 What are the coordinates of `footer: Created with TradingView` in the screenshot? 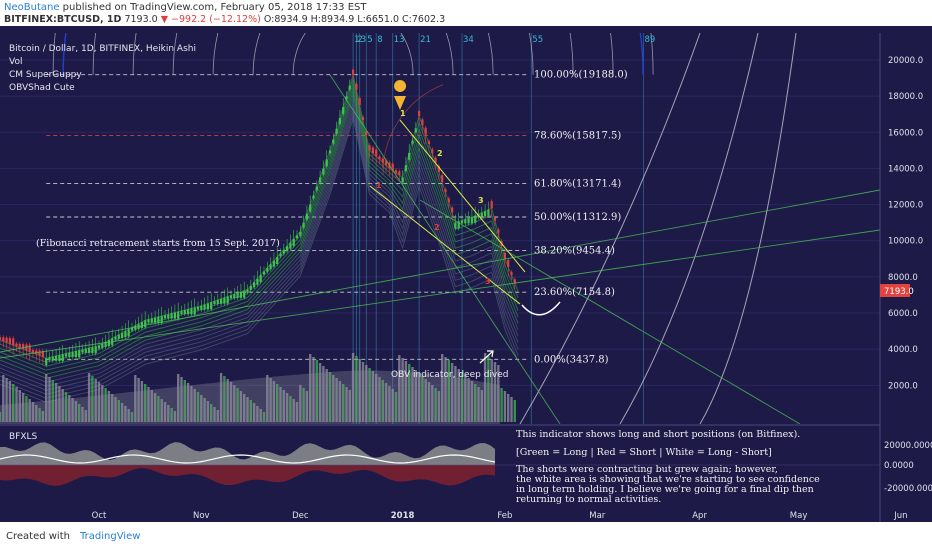 It's located at (466, 536).